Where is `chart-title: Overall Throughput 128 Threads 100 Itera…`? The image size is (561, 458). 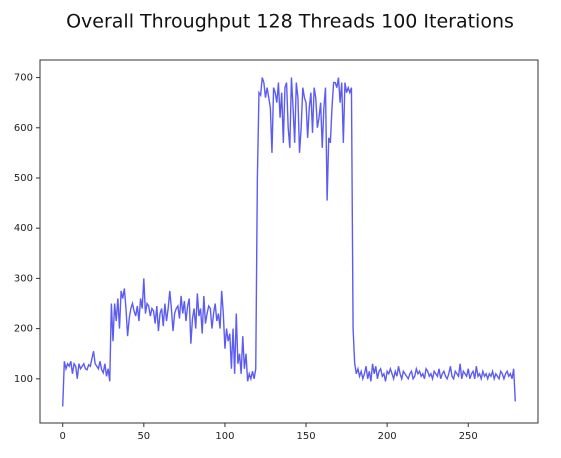
chart-title: Overall Throughput 128 Threads 100 Itera… is located at coordinates (290, 22).